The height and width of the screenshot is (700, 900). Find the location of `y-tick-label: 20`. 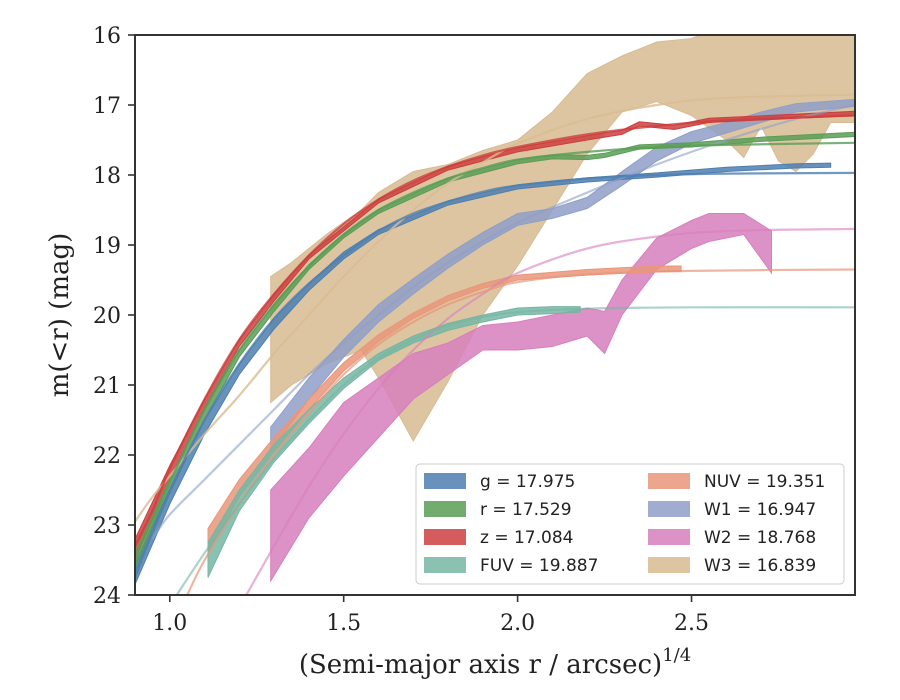

y-tick-label: 20 is located at coordinates (107, 316).